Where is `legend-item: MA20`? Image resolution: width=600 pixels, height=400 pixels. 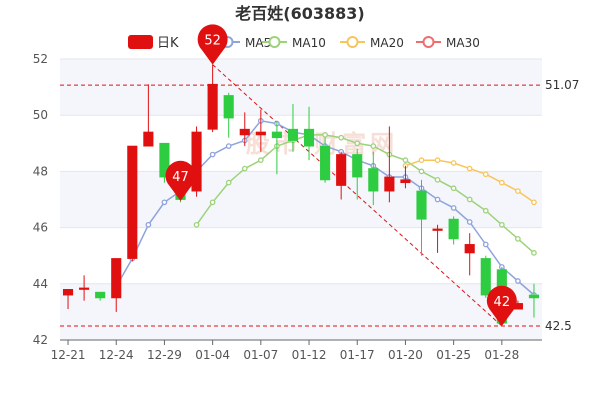 legend-item: MA20 is located at coordinates (372, 43).